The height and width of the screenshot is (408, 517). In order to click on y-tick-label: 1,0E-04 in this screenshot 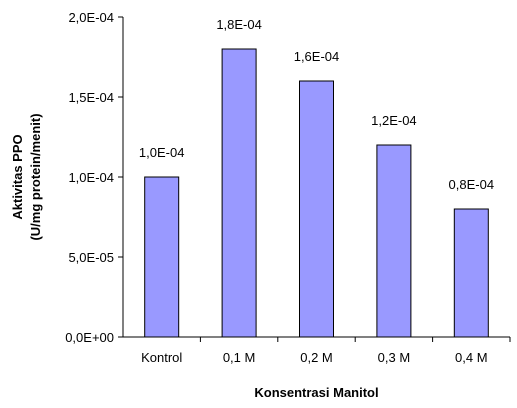, I will do `click(91, 177)`.